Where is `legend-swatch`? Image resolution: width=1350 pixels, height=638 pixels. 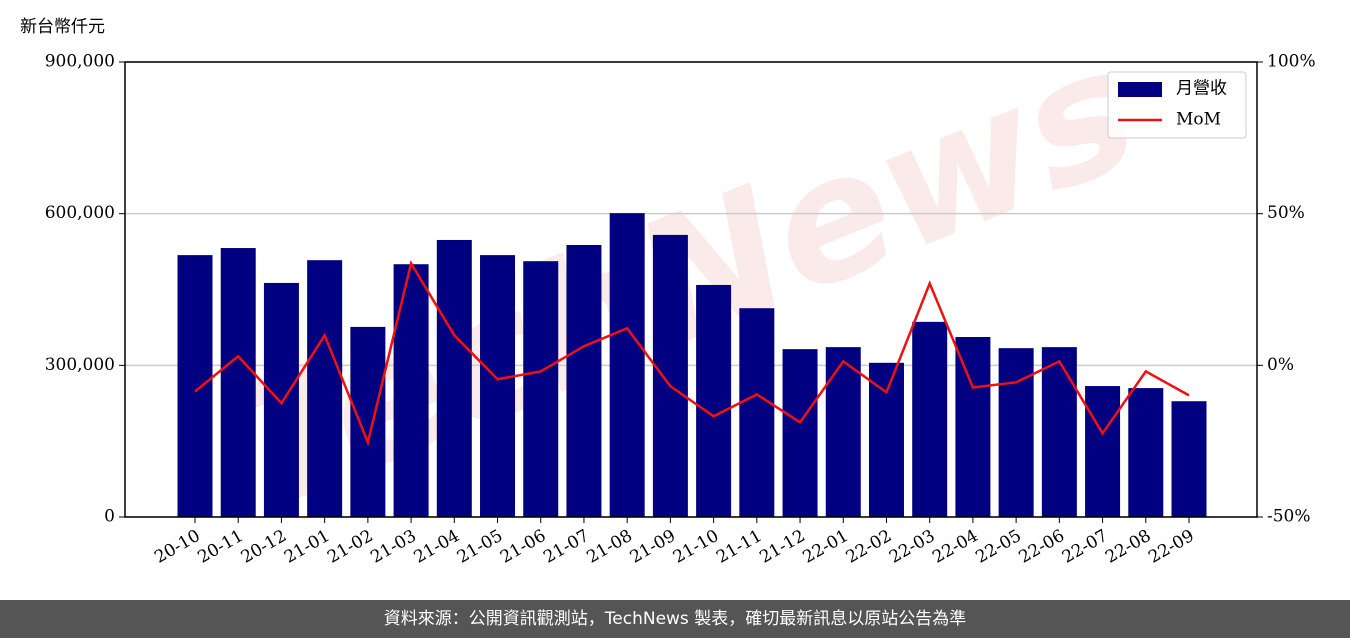
legend-swatch is located at coordinates (1140, 89).